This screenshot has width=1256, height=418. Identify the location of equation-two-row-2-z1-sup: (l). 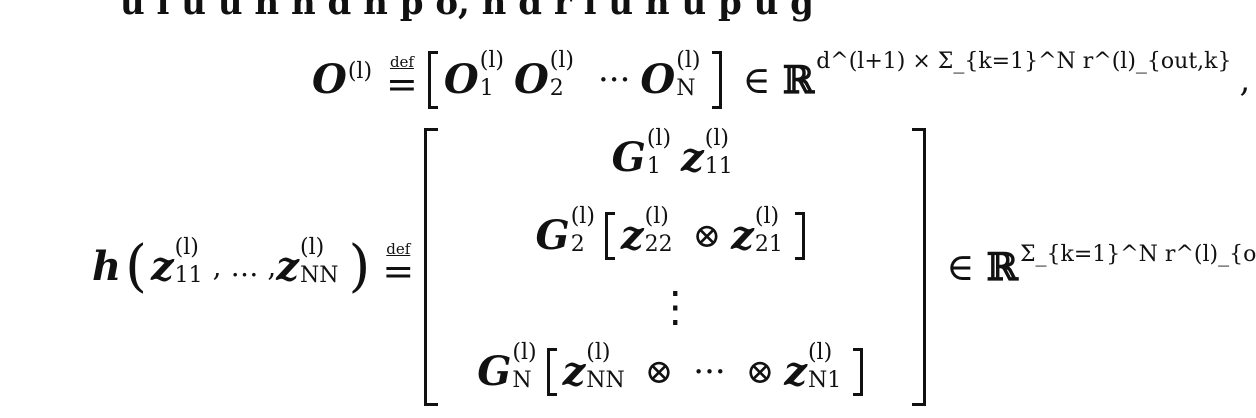
(656, 217).